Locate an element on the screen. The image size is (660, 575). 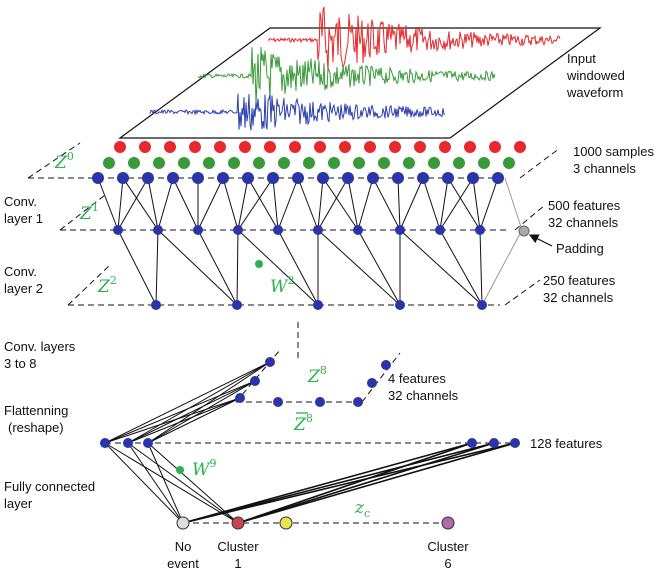
z1-label: Z1 is located at coordinates (89, 212).